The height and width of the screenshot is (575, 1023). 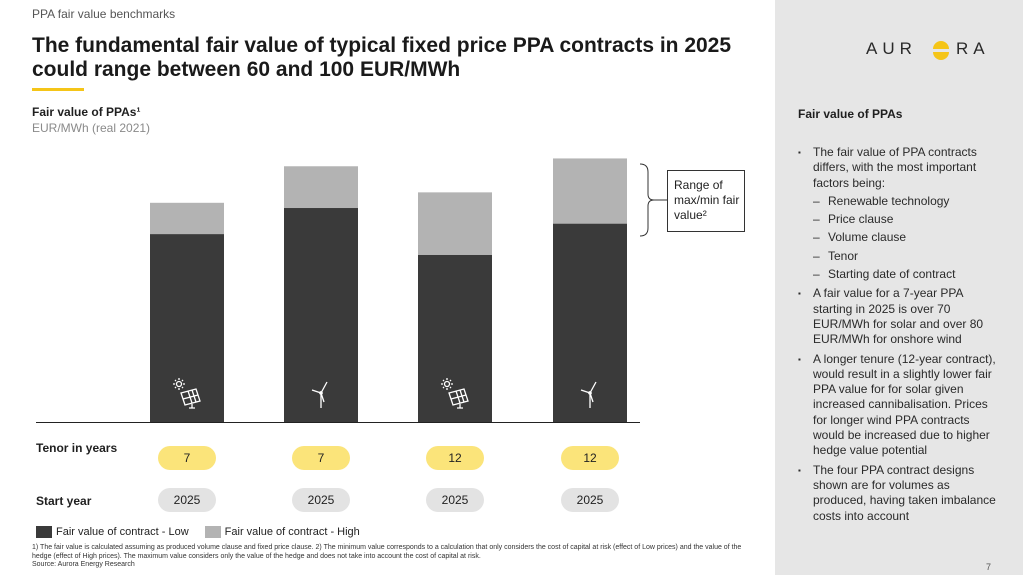 I want to click on sidebar-sub-item: Starting date of contract, so click(x=908, y=275).